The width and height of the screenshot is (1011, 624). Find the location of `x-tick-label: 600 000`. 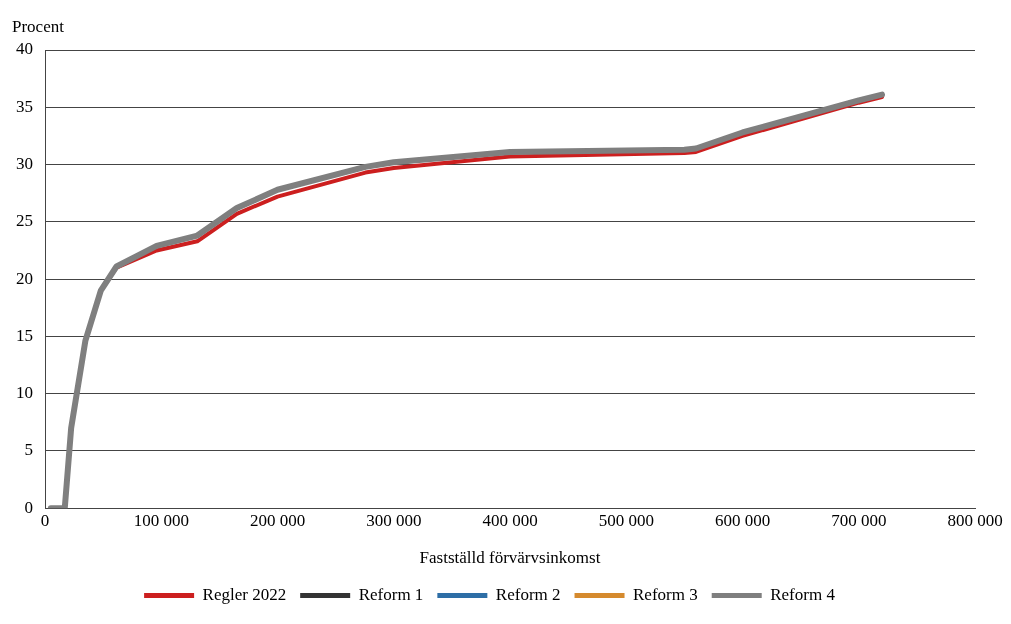

x-tick-label: 600 000 is located at coordinates (742, 520).